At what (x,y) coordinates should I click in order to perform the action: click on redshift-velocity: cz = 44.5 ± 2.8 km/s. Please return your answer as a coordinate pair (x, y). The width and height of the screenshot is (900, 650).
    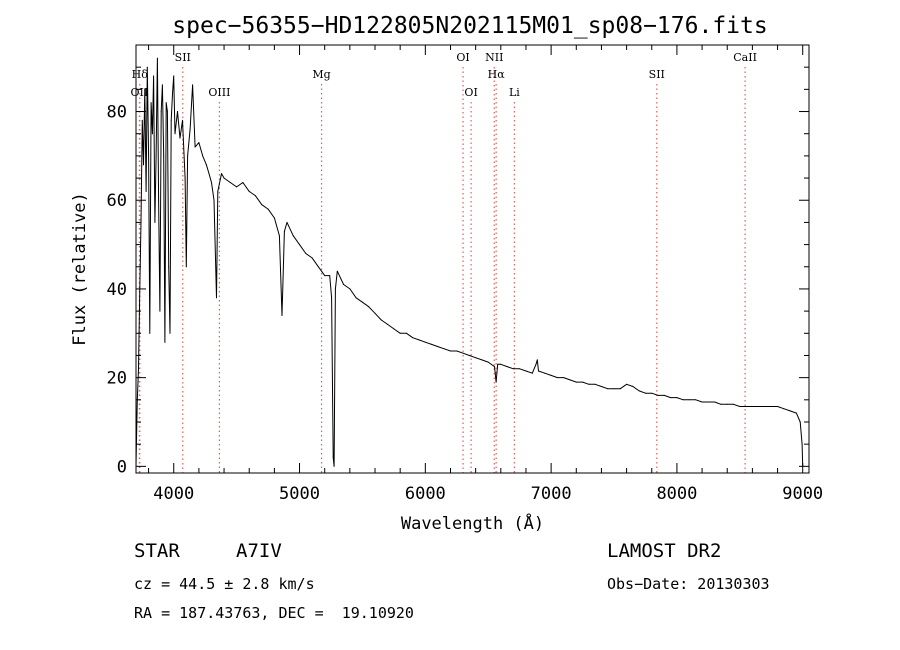
    Looking at the image, I should click on (224, 584).